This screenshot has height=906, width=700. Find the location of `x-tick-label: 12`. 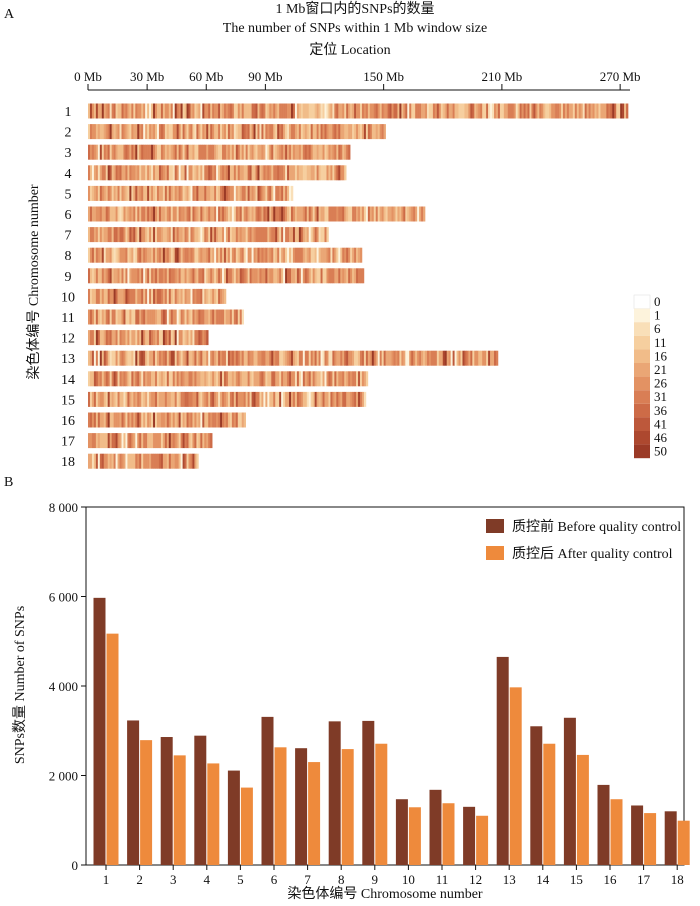

x-tick-label: 12 is located at coordinates (475, 879).